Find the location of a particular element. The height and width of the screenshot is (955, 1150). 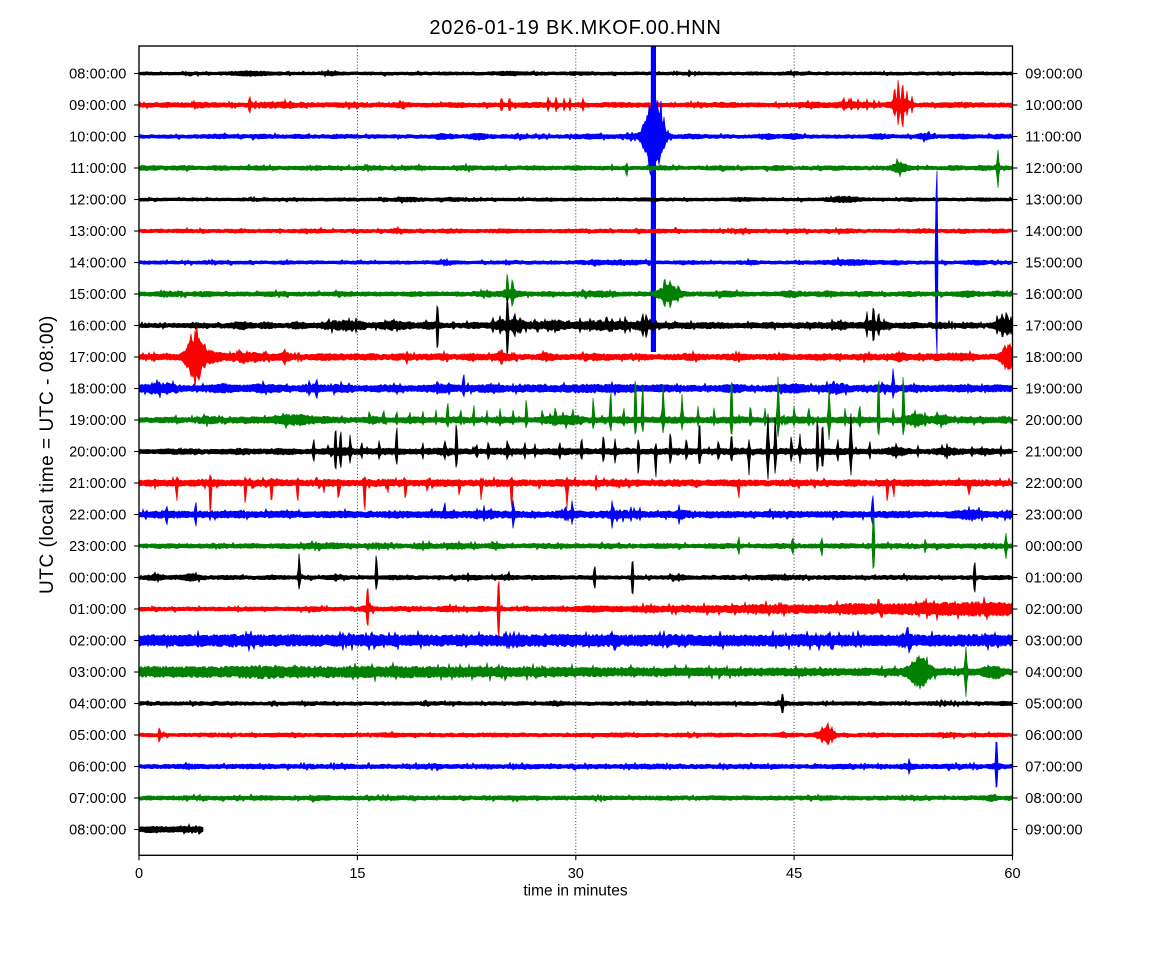

svg-text: 30 is located at coordinates (576, 874).